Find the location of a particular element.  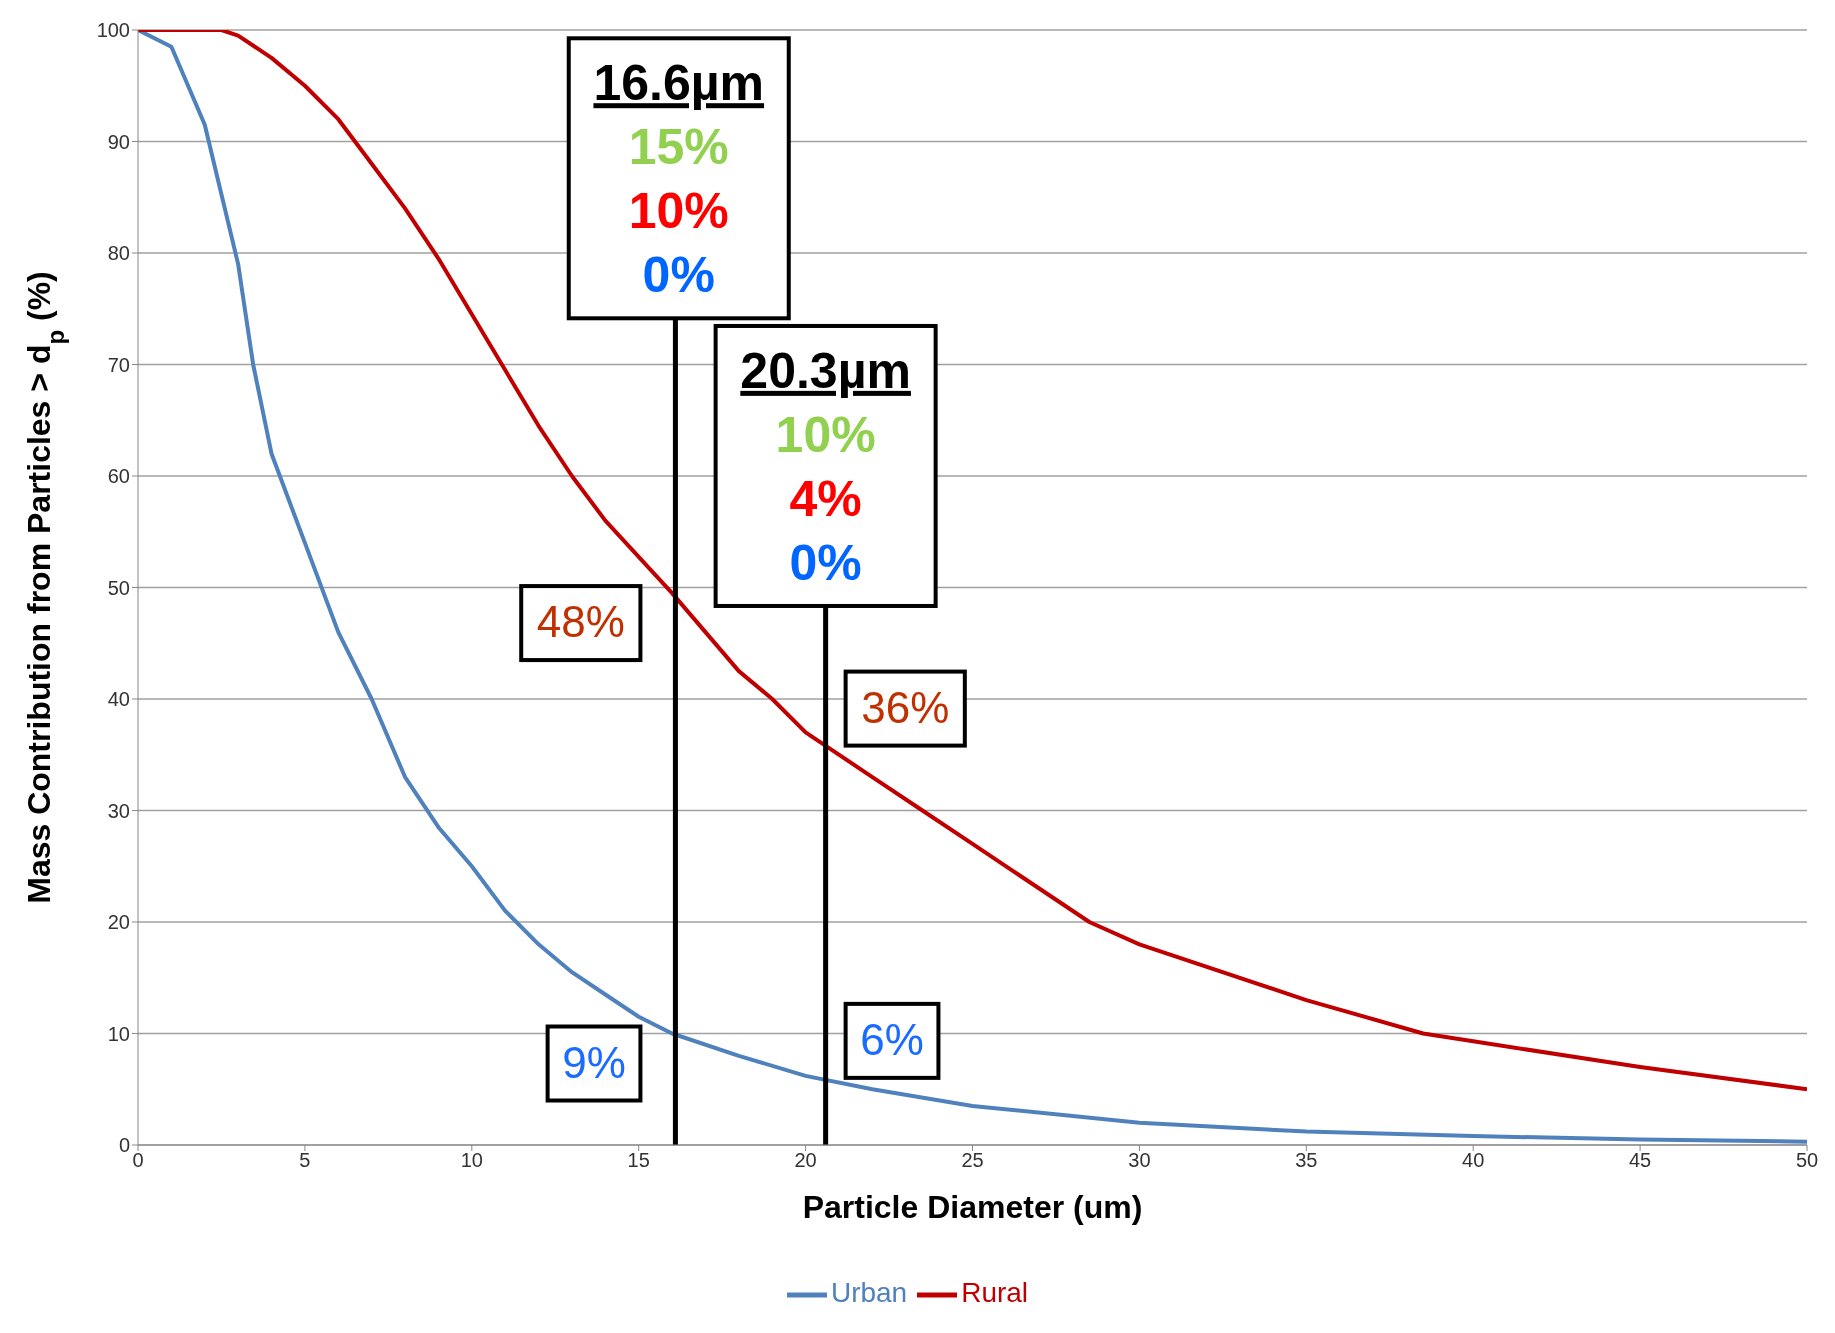

x-tick-label: 25 is located at coordinates (972, 1160).